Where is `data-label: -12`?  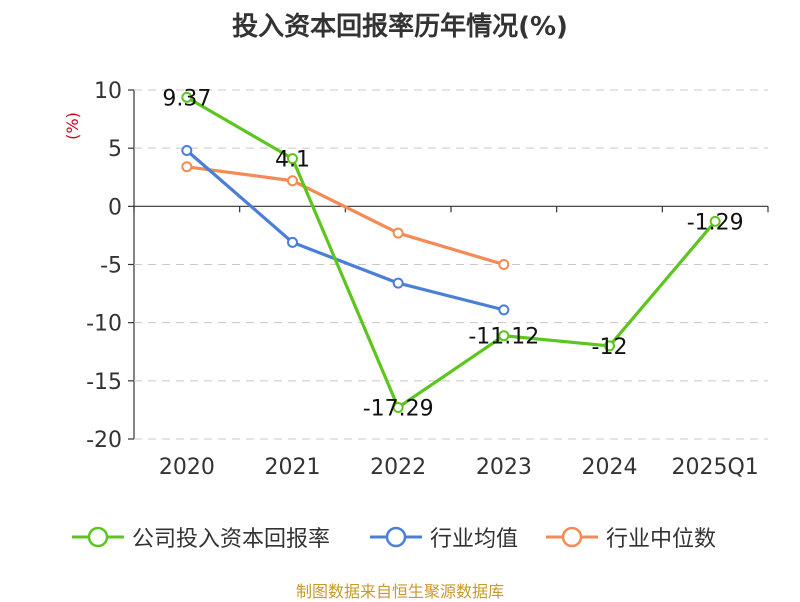
data-label: -12 is located at coordinates (610, 347).